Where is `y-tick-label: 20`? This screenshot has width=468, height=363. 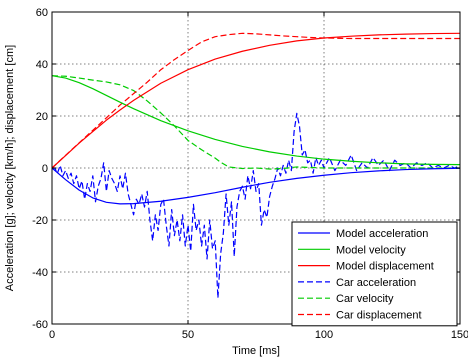
y-tick-label: 20 is located at coordinates (42, 117).